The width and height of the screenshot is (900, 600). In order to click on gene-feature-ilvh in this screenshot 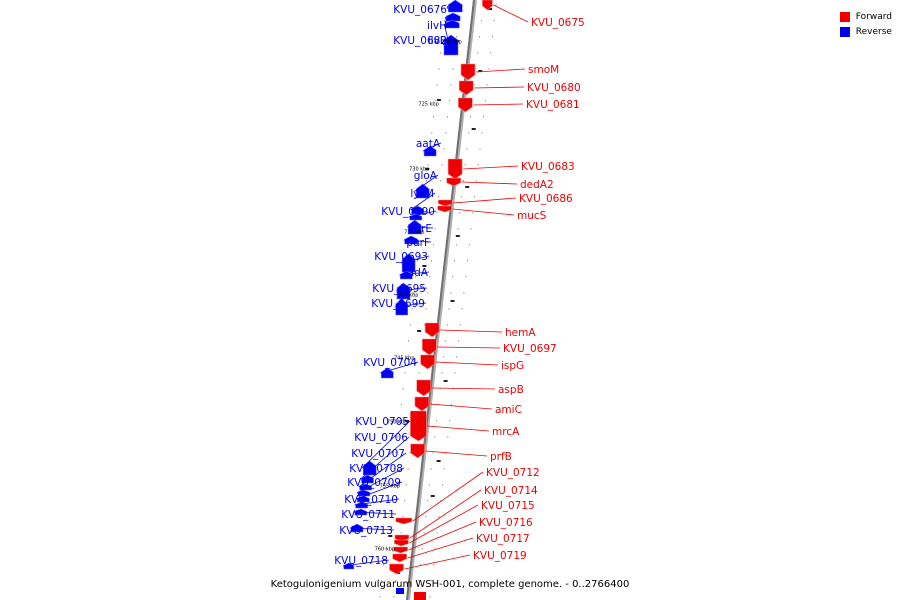, I will do `click(453, 17)`.